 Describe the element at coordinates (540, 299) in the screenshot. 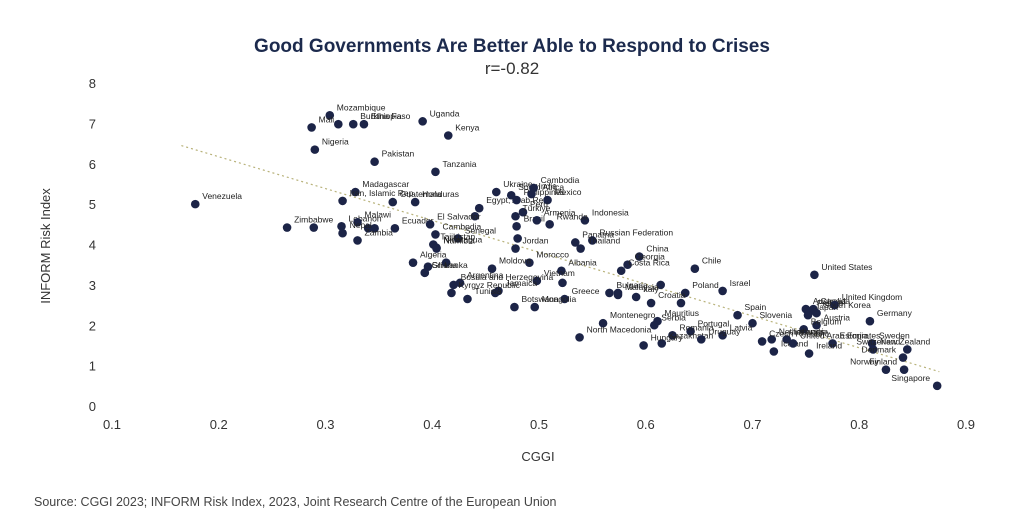

I see `point-label: Botswana` at that location.